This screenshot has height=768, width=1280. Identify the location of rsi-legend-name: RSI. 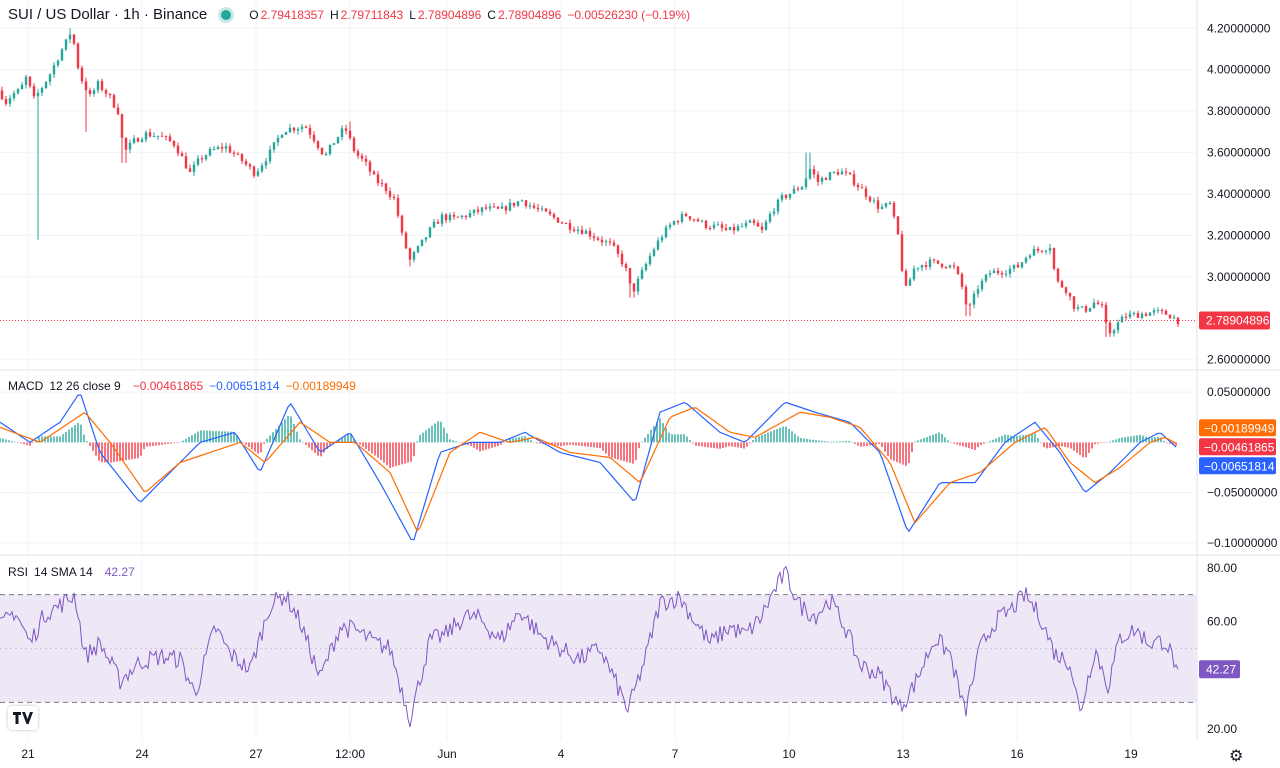
(18, 572).